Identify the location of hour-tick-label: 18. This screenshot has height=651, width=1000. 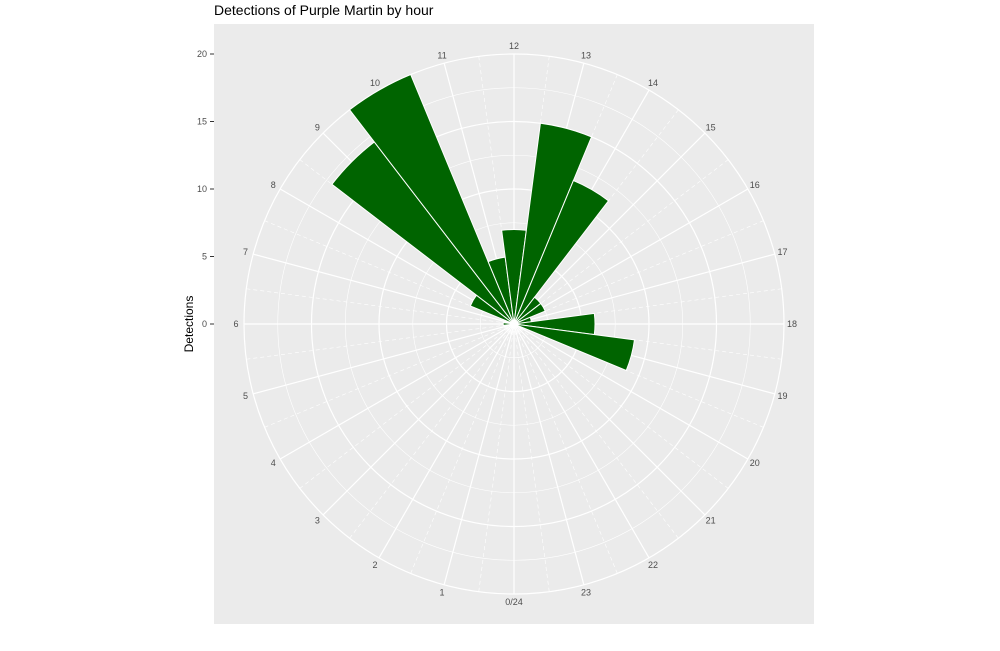
(792, 324).